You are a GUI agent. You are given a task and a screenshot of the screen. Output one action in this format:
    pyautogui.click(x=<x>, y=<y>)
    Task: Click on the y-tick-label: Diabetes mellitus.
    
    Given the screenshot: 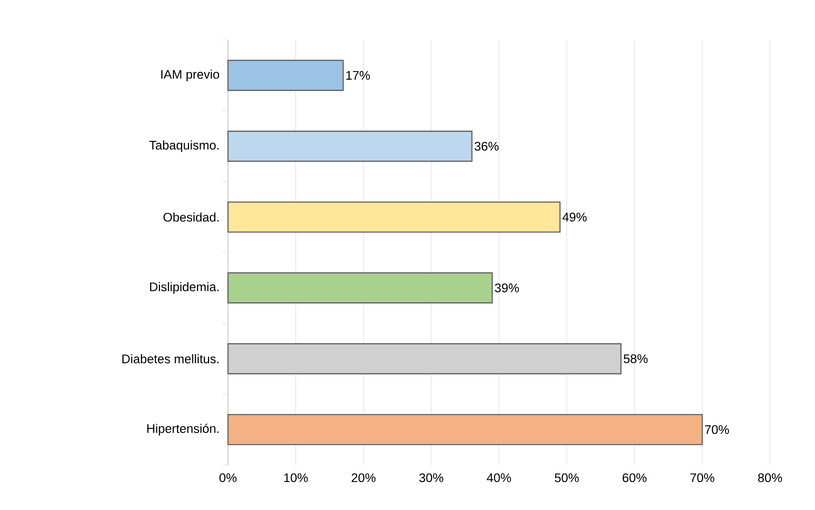 What is the action you would take?
    pyautogui.click(x=170, y=359)
    